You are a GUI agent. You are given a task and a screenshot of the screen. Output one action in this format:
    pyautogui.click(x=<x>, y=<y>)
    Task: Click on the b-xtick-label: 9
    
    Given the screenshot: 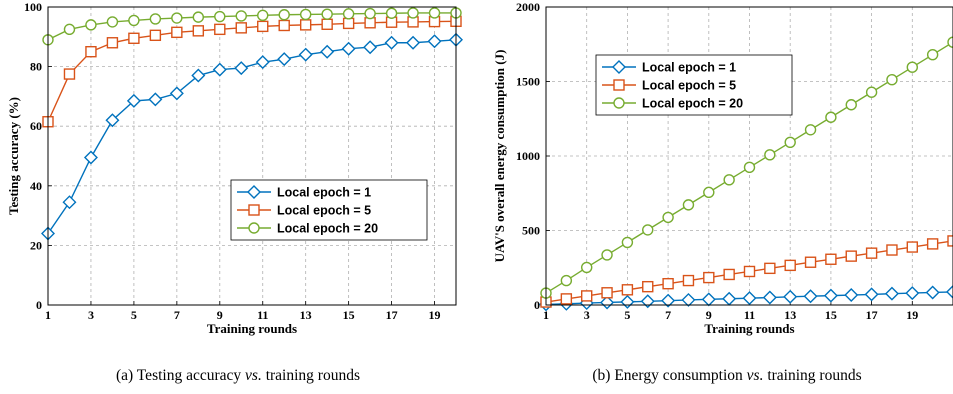 What is the action you would take?
    pyautogui.click(x=709, y=315)
    